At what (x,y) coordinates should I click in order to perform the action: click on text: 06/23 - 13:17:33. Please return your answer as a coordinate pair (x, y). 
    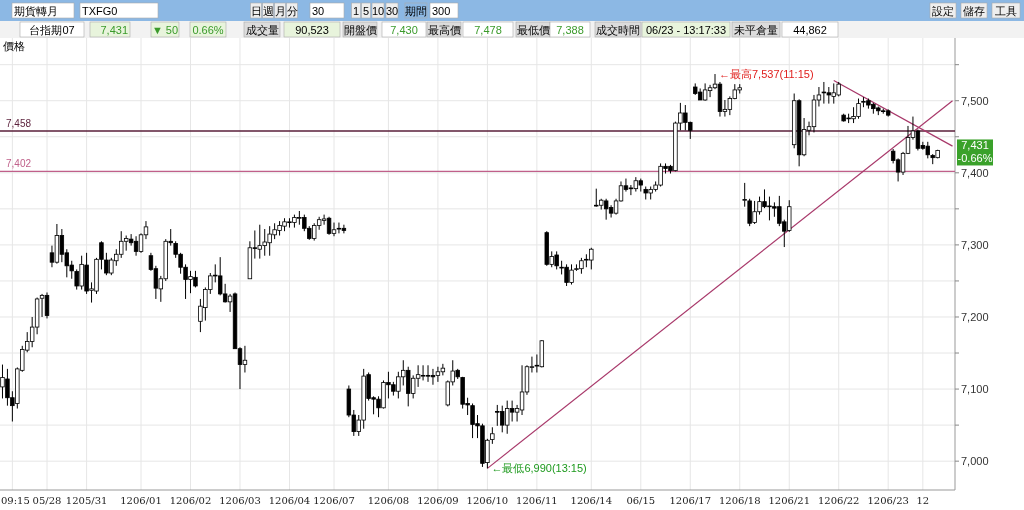
    Looking at the image, I should click on (686, 30).